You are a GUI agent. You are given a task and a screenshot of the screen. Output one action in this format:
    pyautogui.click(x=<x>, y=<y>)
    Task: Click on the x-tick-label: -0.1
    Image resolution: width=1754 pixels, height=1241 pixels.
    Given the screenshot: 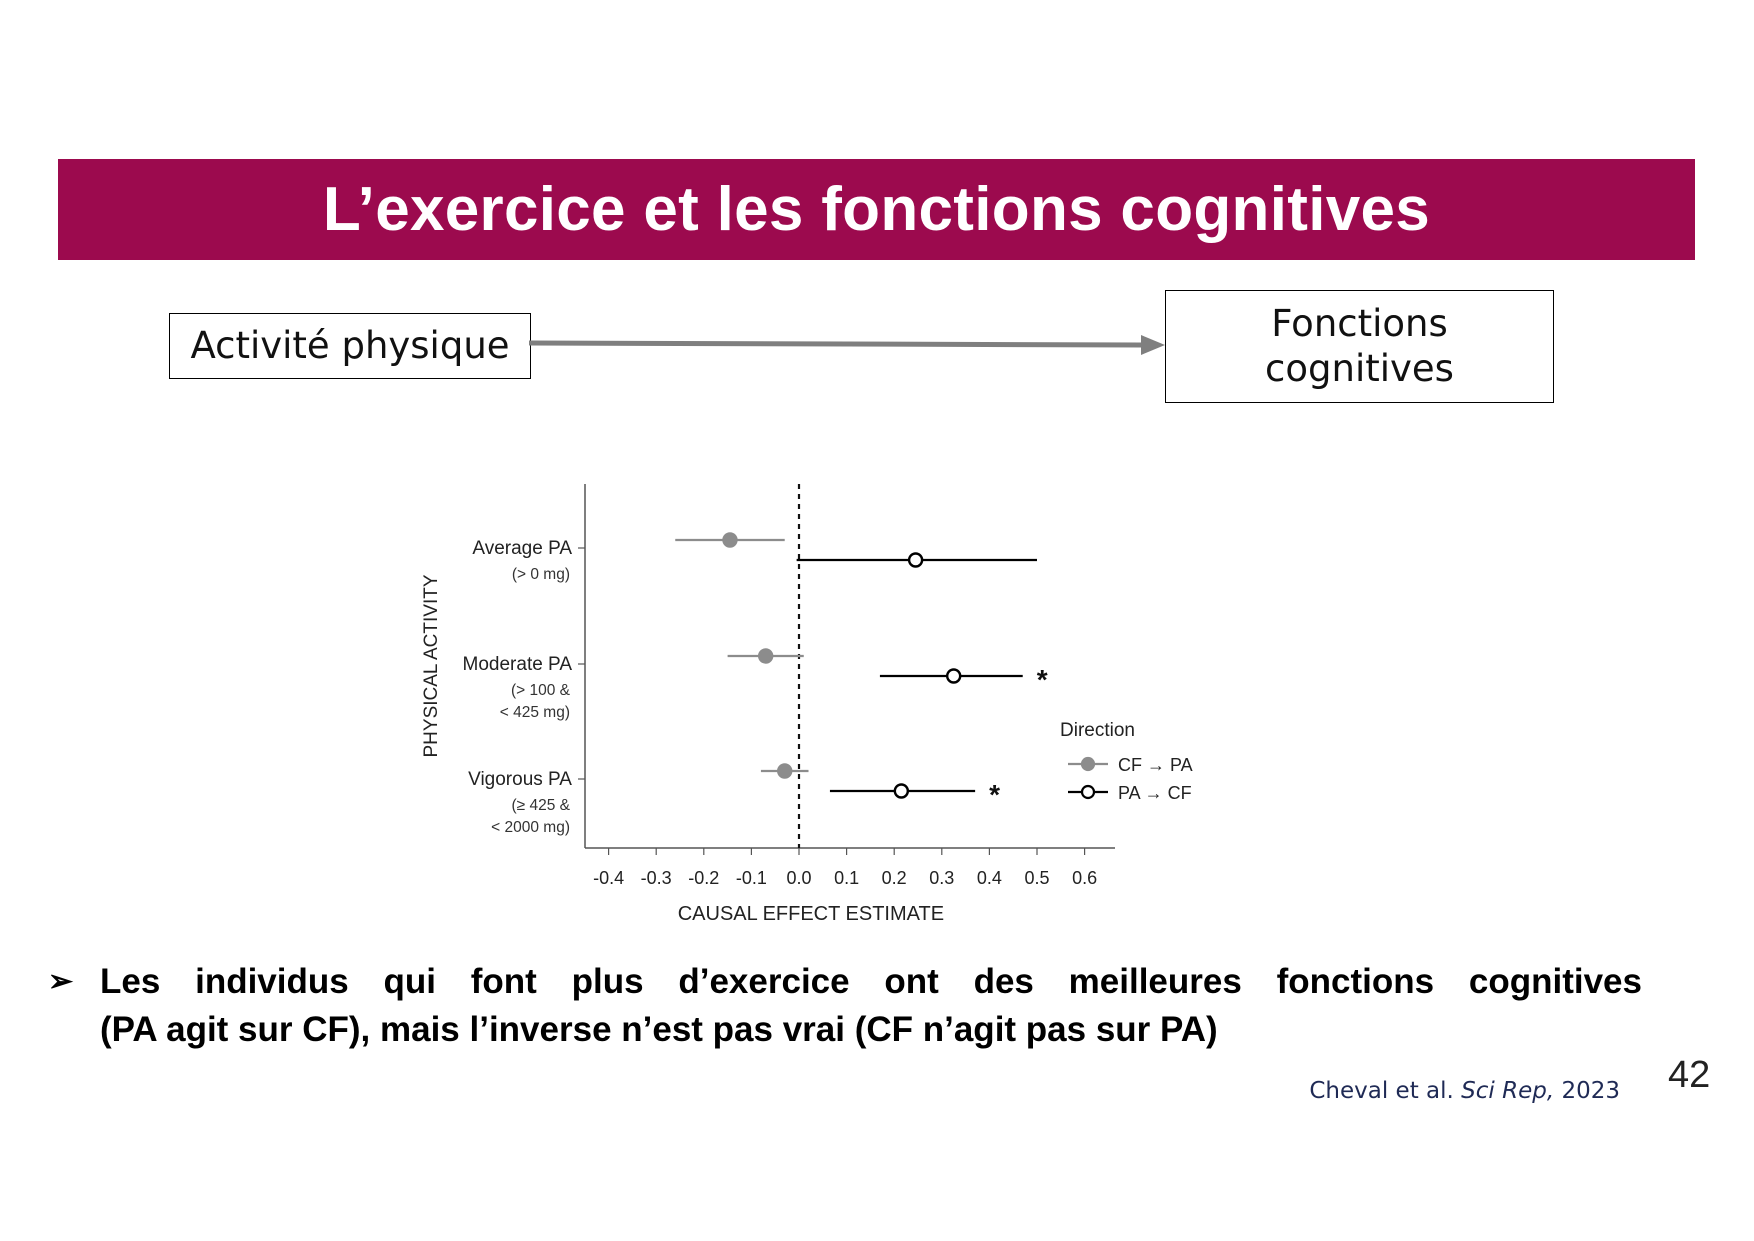 What is the action you would take?
    pyautogui.click(x=751, y=878)
    